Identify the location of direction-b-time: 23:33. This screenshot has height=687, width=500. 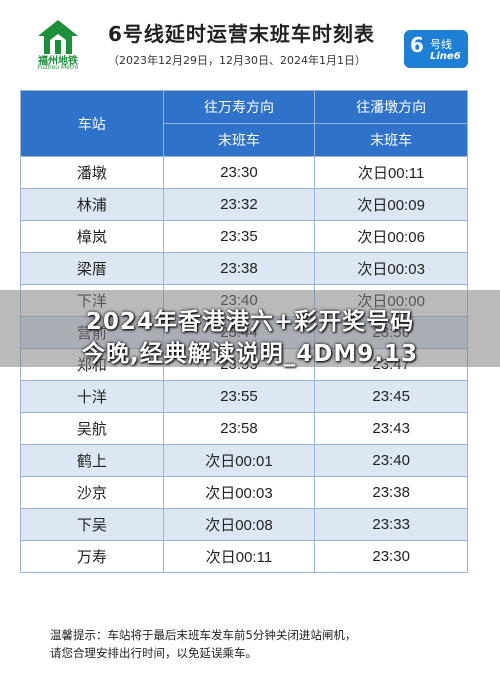
(391, 524).